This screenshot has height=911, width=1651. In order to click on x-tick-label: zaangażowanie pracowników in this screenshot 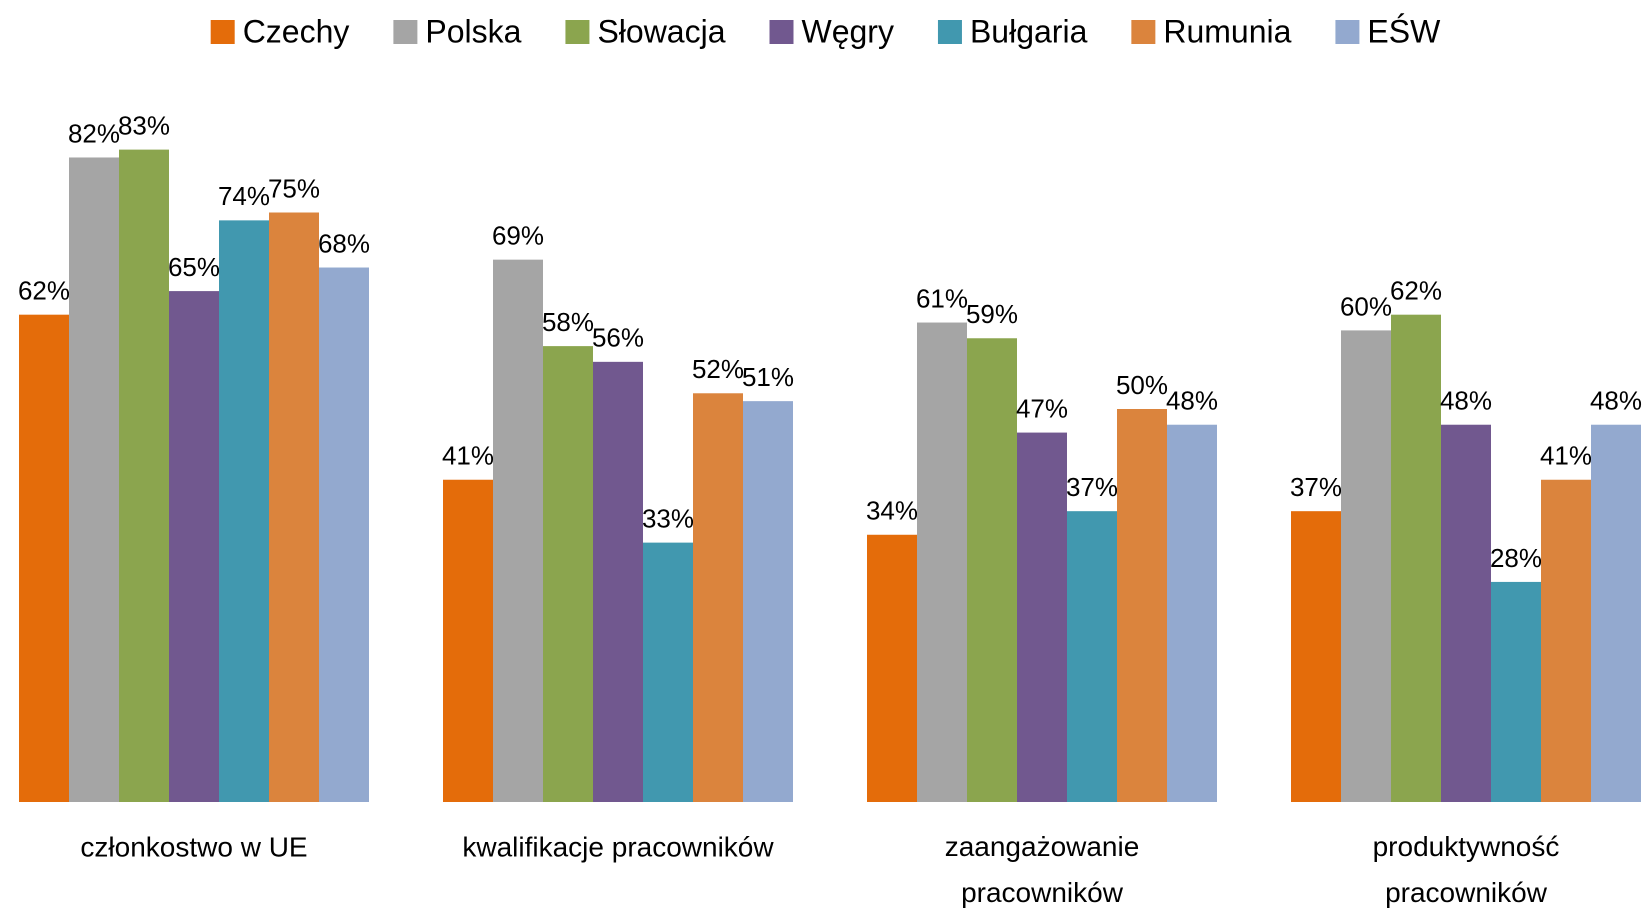, I will do `click(1042, 869)`.